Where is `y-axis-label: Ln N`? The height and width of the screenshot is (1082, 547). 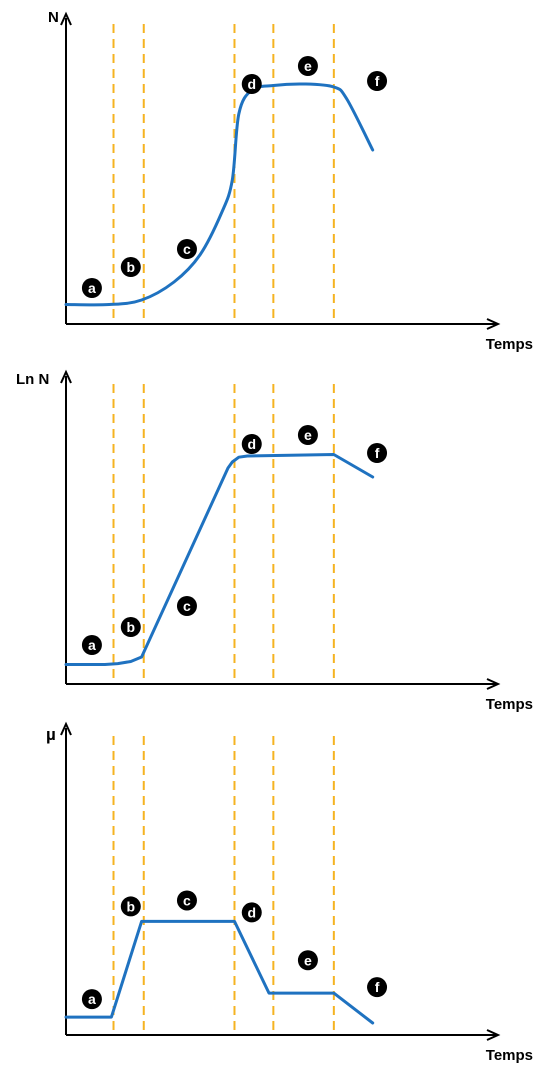 y-axis-label: Ln N is located at coordinates (32, 379).